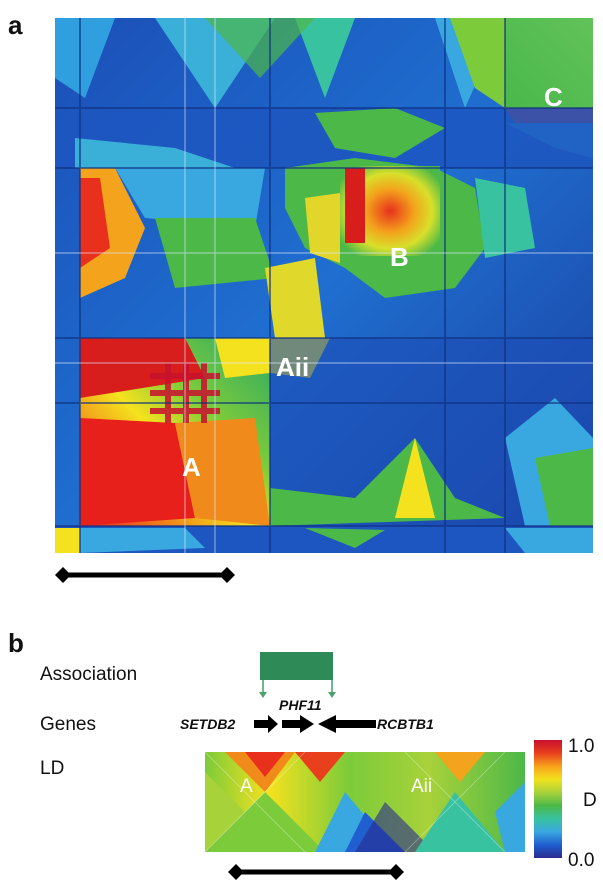 Image resolution: width=603 pixels, height=882 pixels. What do you see at coordinates (553, 97) in the screenshot?
I see `heatmap-label-c: C` at bounding box center [553, 97].